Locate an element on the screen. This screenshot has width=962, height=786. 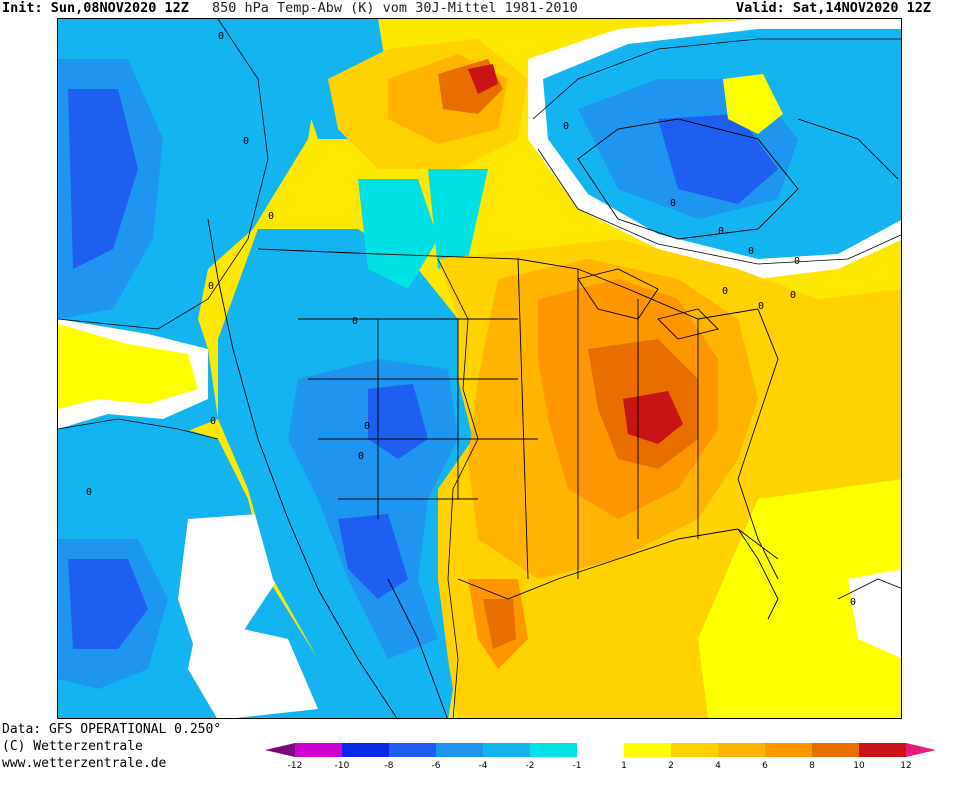
legend-arrow-low is located at coordinates (280, 750).